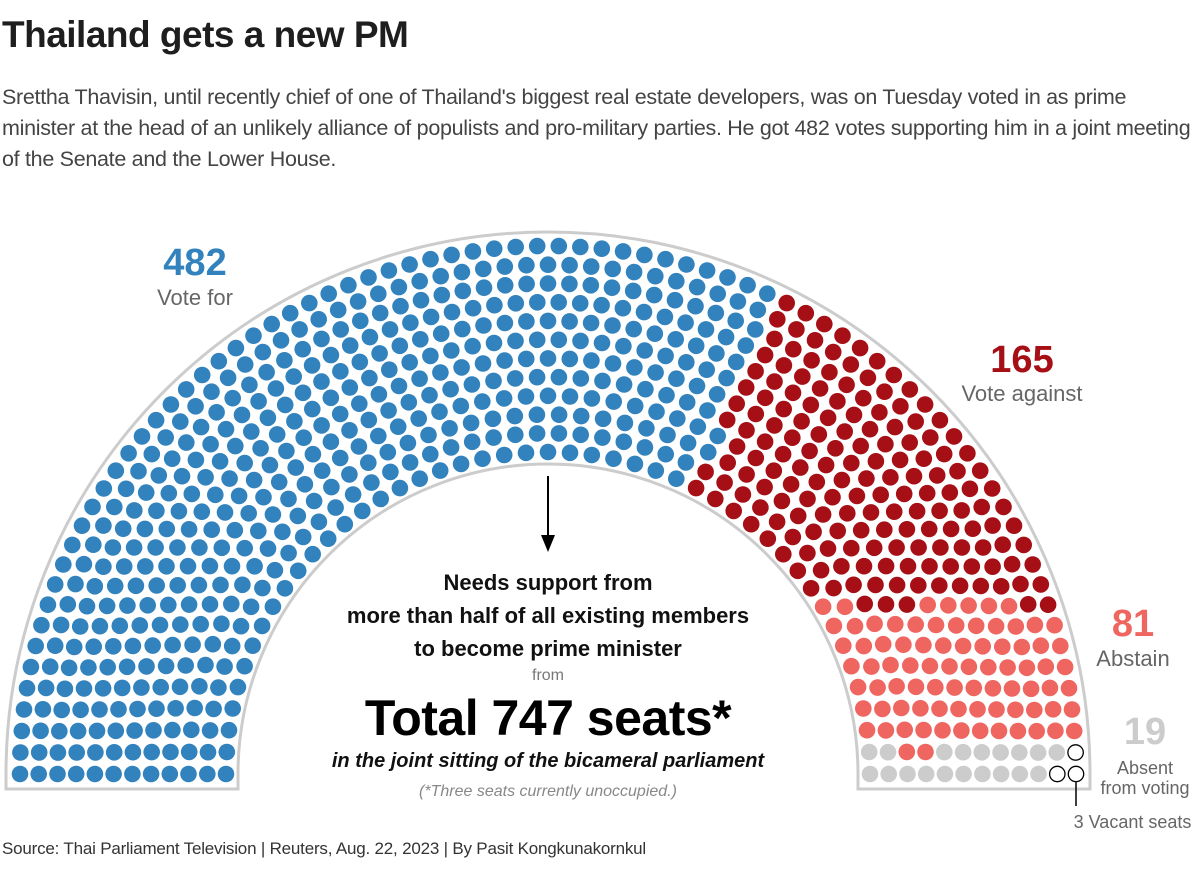  I want to click on label-abstain: Abstain, so click(1133, 658).